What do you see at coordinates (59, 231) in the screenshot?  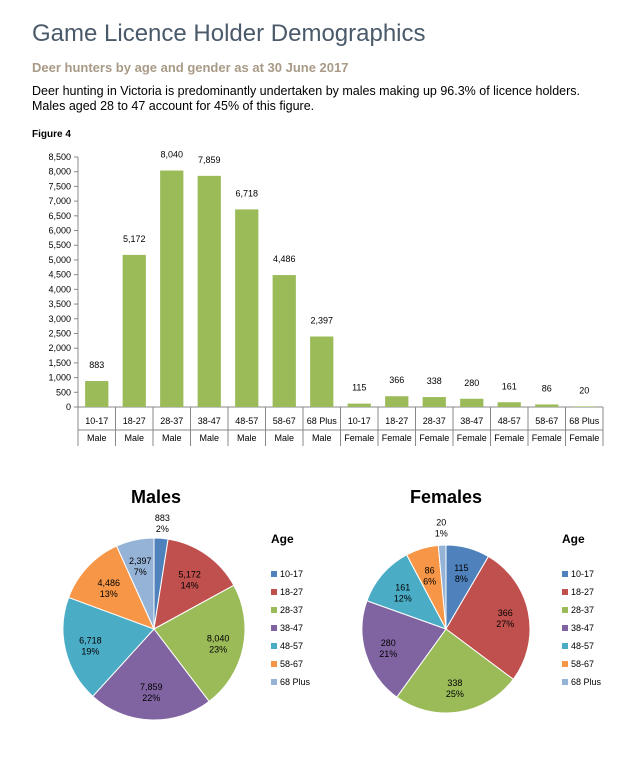 I see `y-tick-label: 6,000` at bounding box center [59, 231].